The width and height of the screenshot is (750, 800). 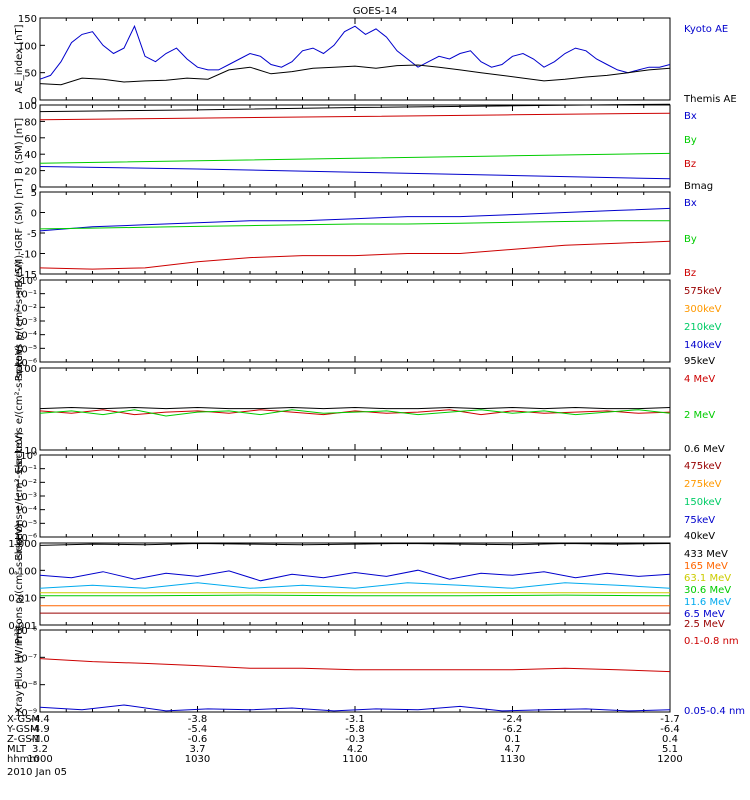 What do you see at coordinates (19, 670) in the screenshot?
I see `y-axis-label: Xray Flux [W/m²]` at bounding box center [19, 670].